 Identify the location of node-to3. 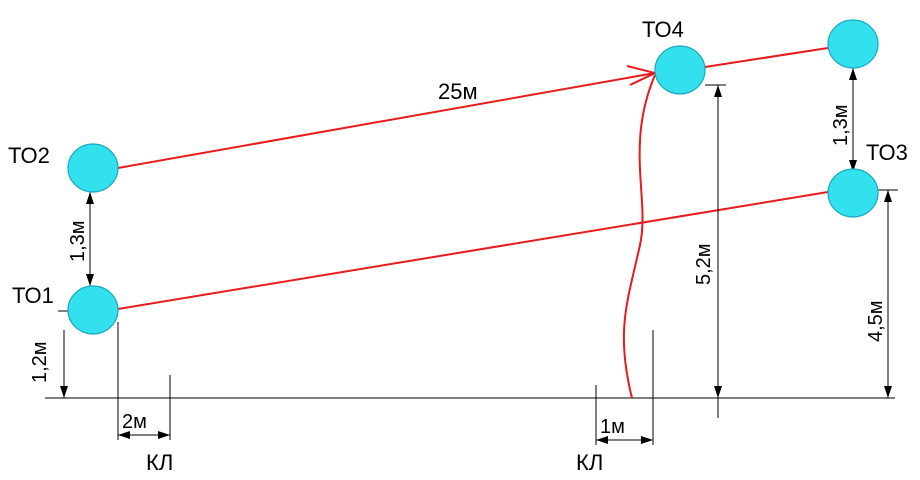
(853, 193).